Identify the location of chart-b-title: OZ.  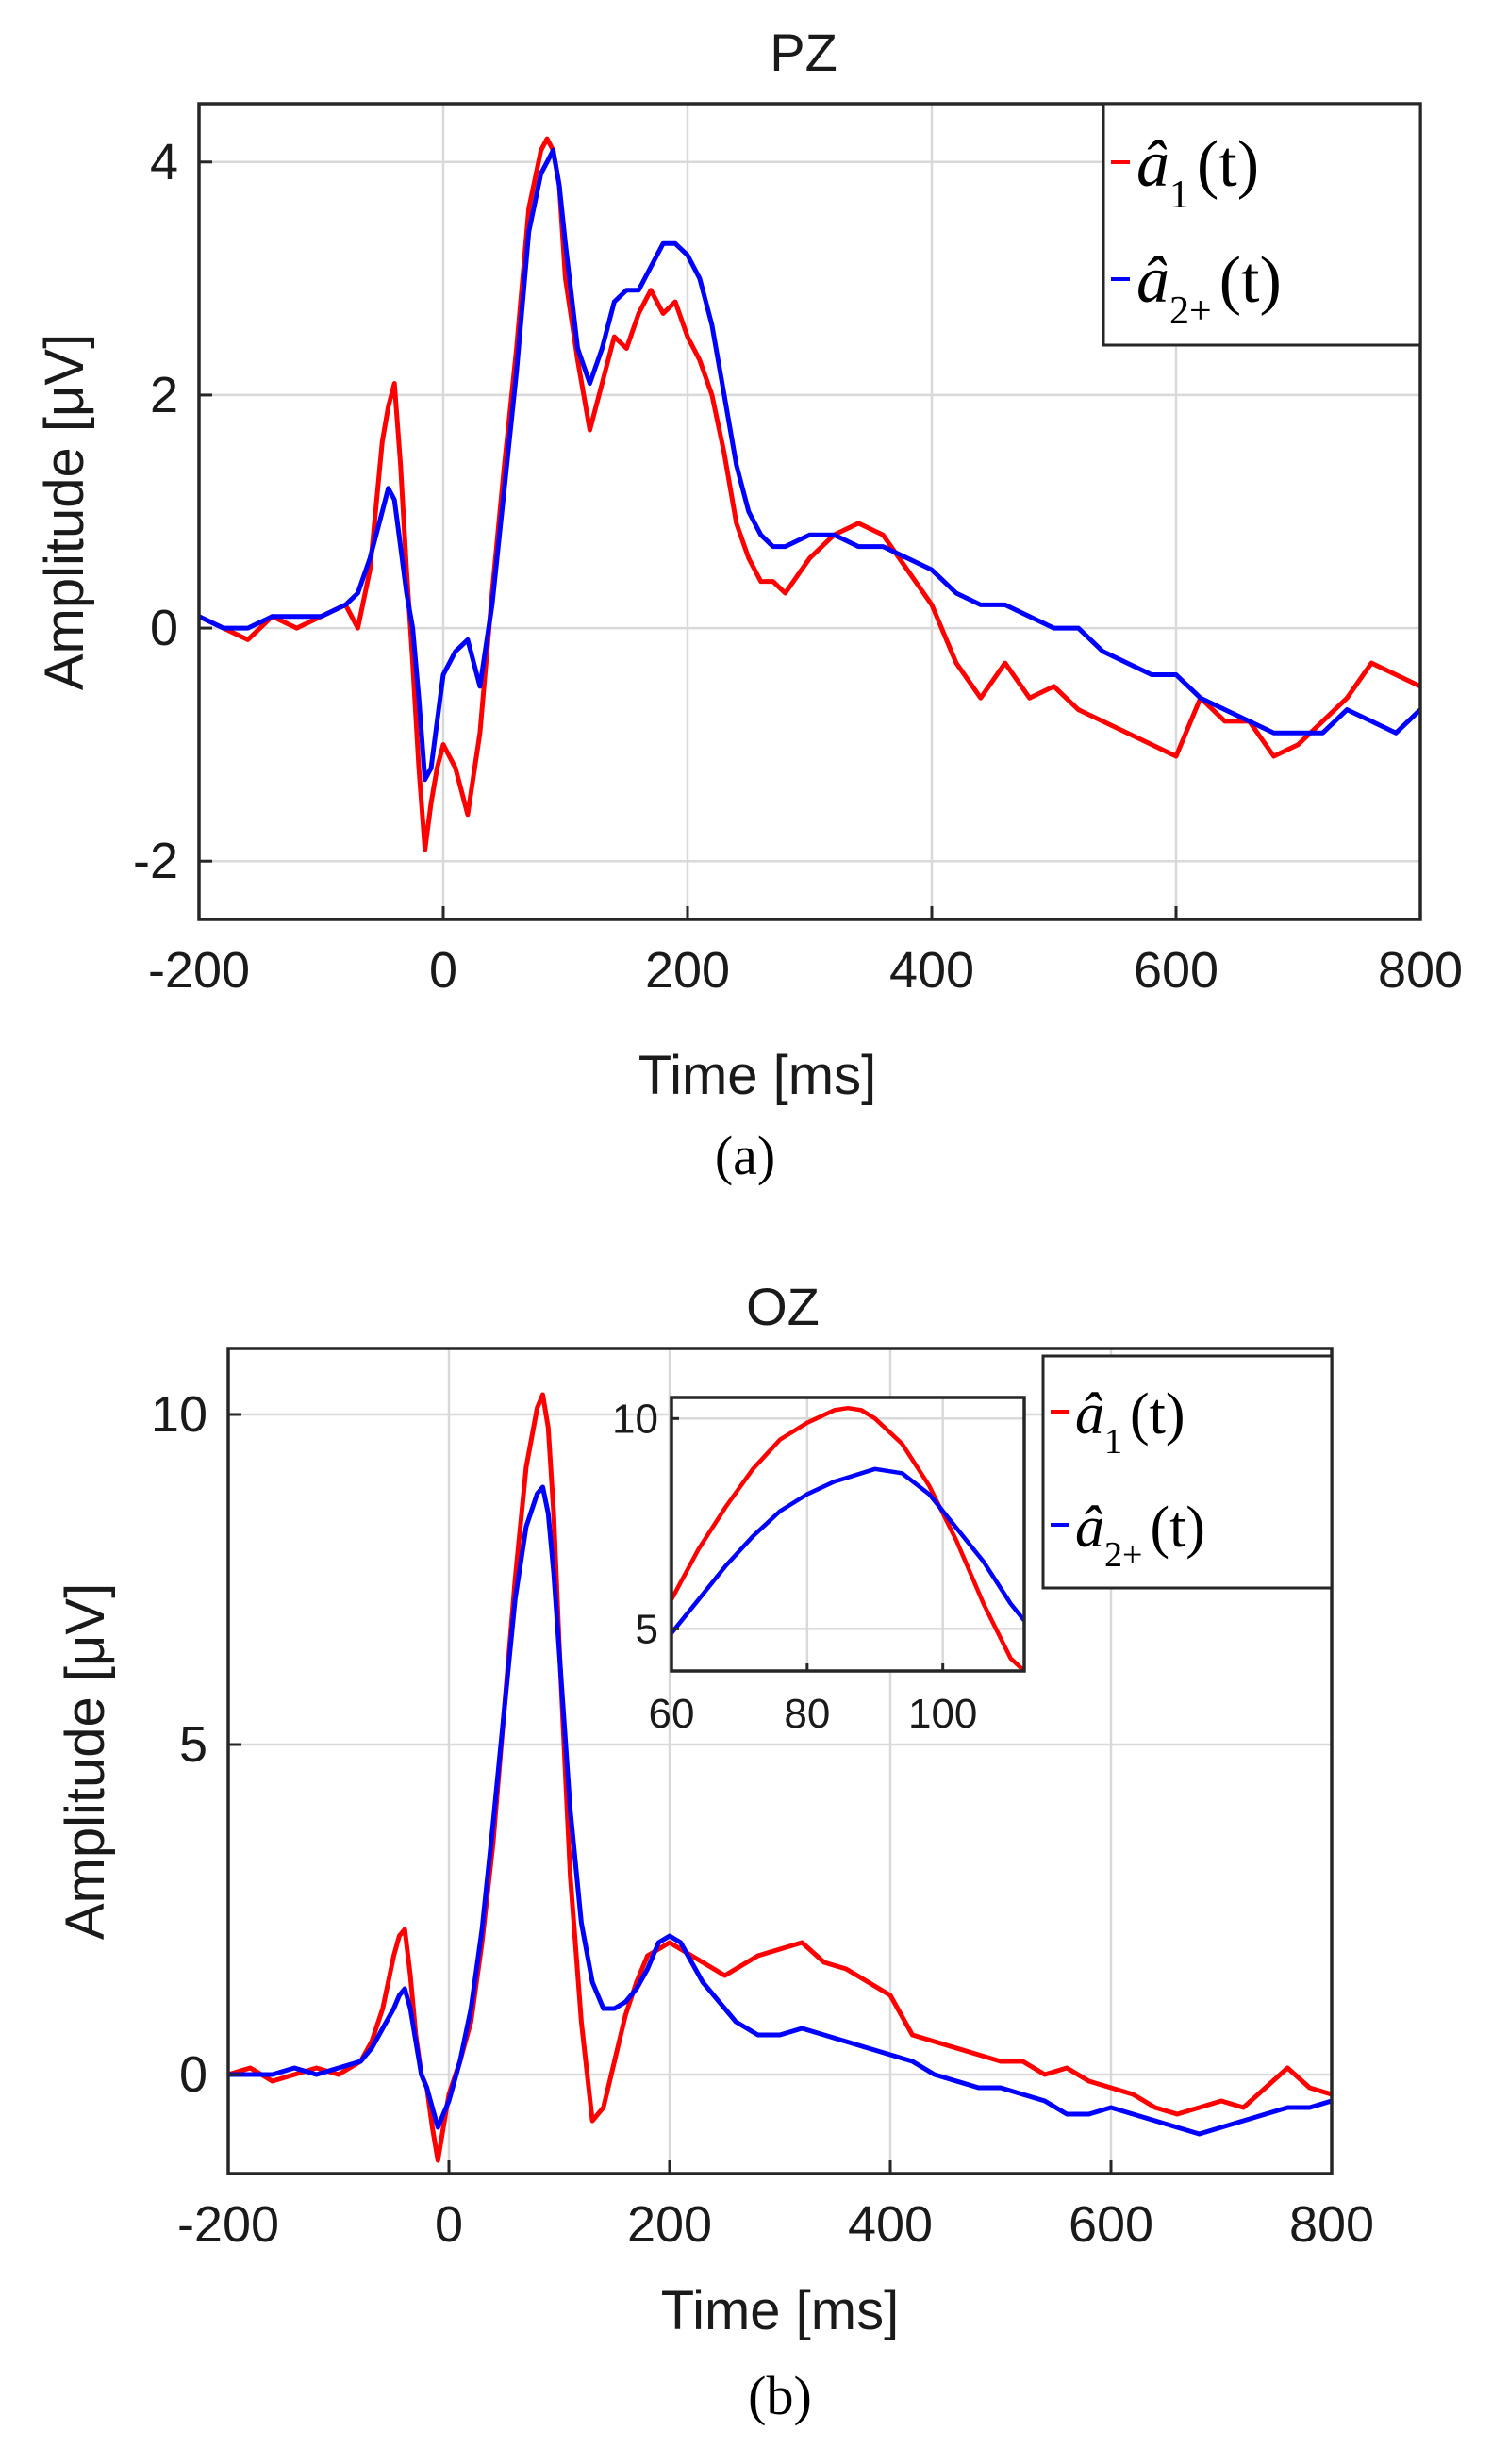
(783, 1306).